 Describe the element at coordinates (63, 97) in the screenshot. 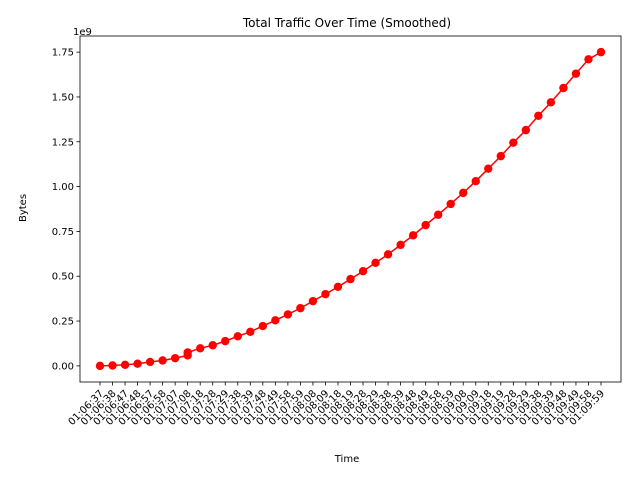

I see `y-tick-label: 1.50` at that location.